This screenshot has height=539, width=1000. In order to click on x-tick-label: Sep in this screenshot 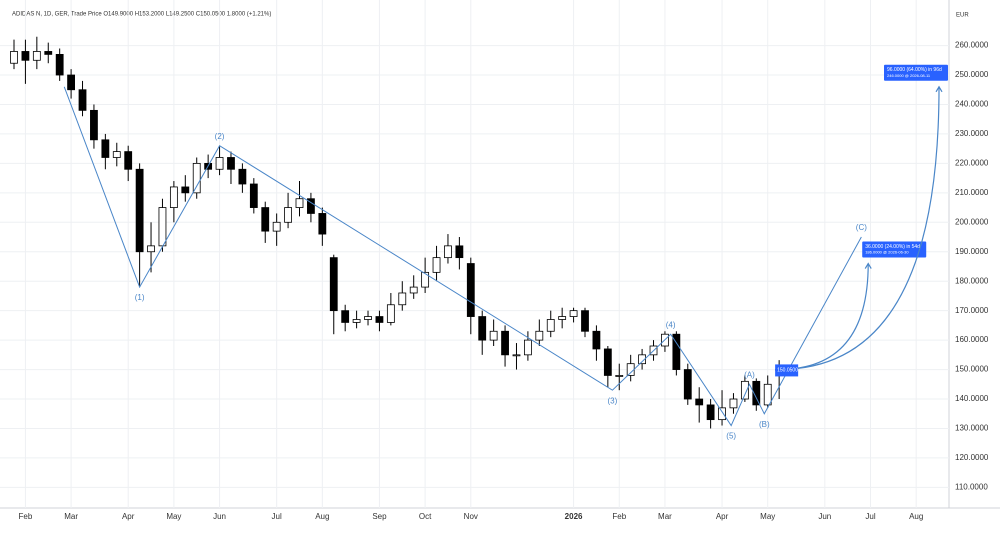, I will do `click(379, 516)`.